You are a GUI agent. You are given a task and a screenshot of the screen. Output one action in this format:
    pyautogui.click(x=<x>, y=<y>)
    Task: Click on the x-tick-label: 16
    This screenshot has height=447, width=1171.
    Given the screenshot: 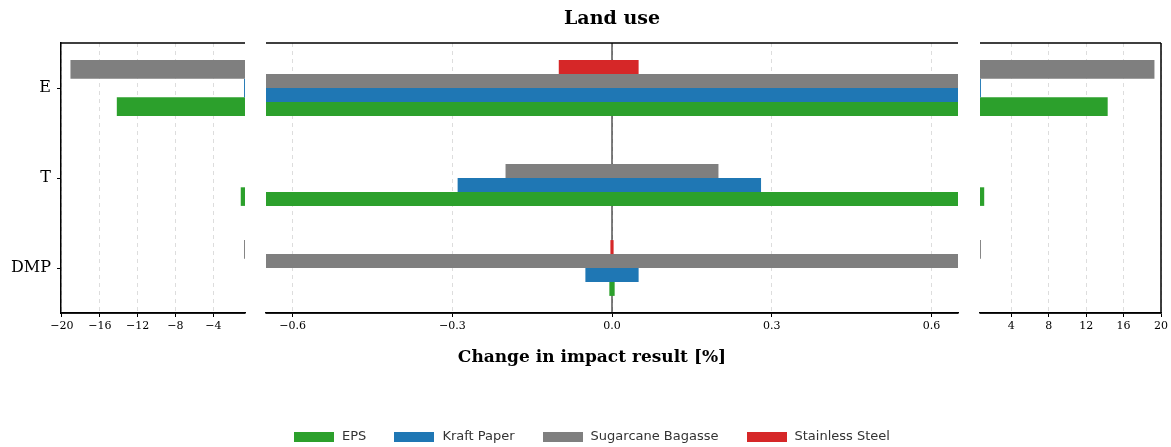 What is the action you would take?
    pyautogui.click(x=1123, y=326)
    